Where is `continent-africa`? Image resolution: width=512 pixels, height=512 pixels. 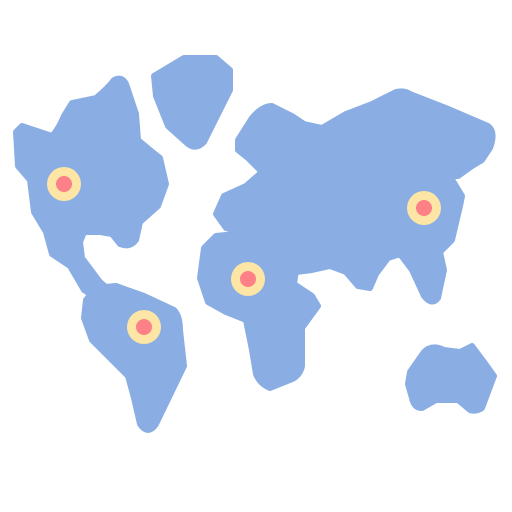
continent-africa is located at coordinates (259, 310).